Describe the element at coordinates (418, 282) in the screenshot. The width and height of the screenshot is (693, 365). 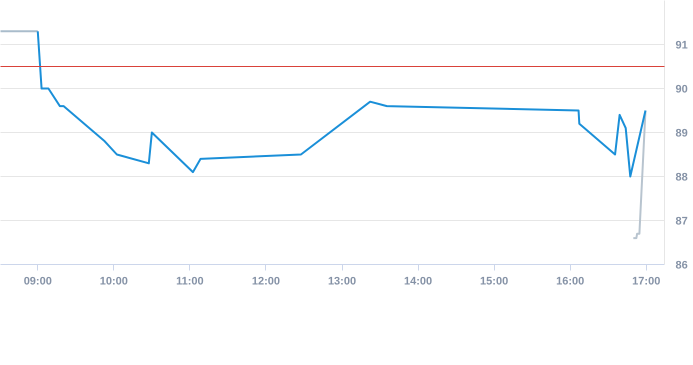
I see `x-tick-label: 14:00` at that location.